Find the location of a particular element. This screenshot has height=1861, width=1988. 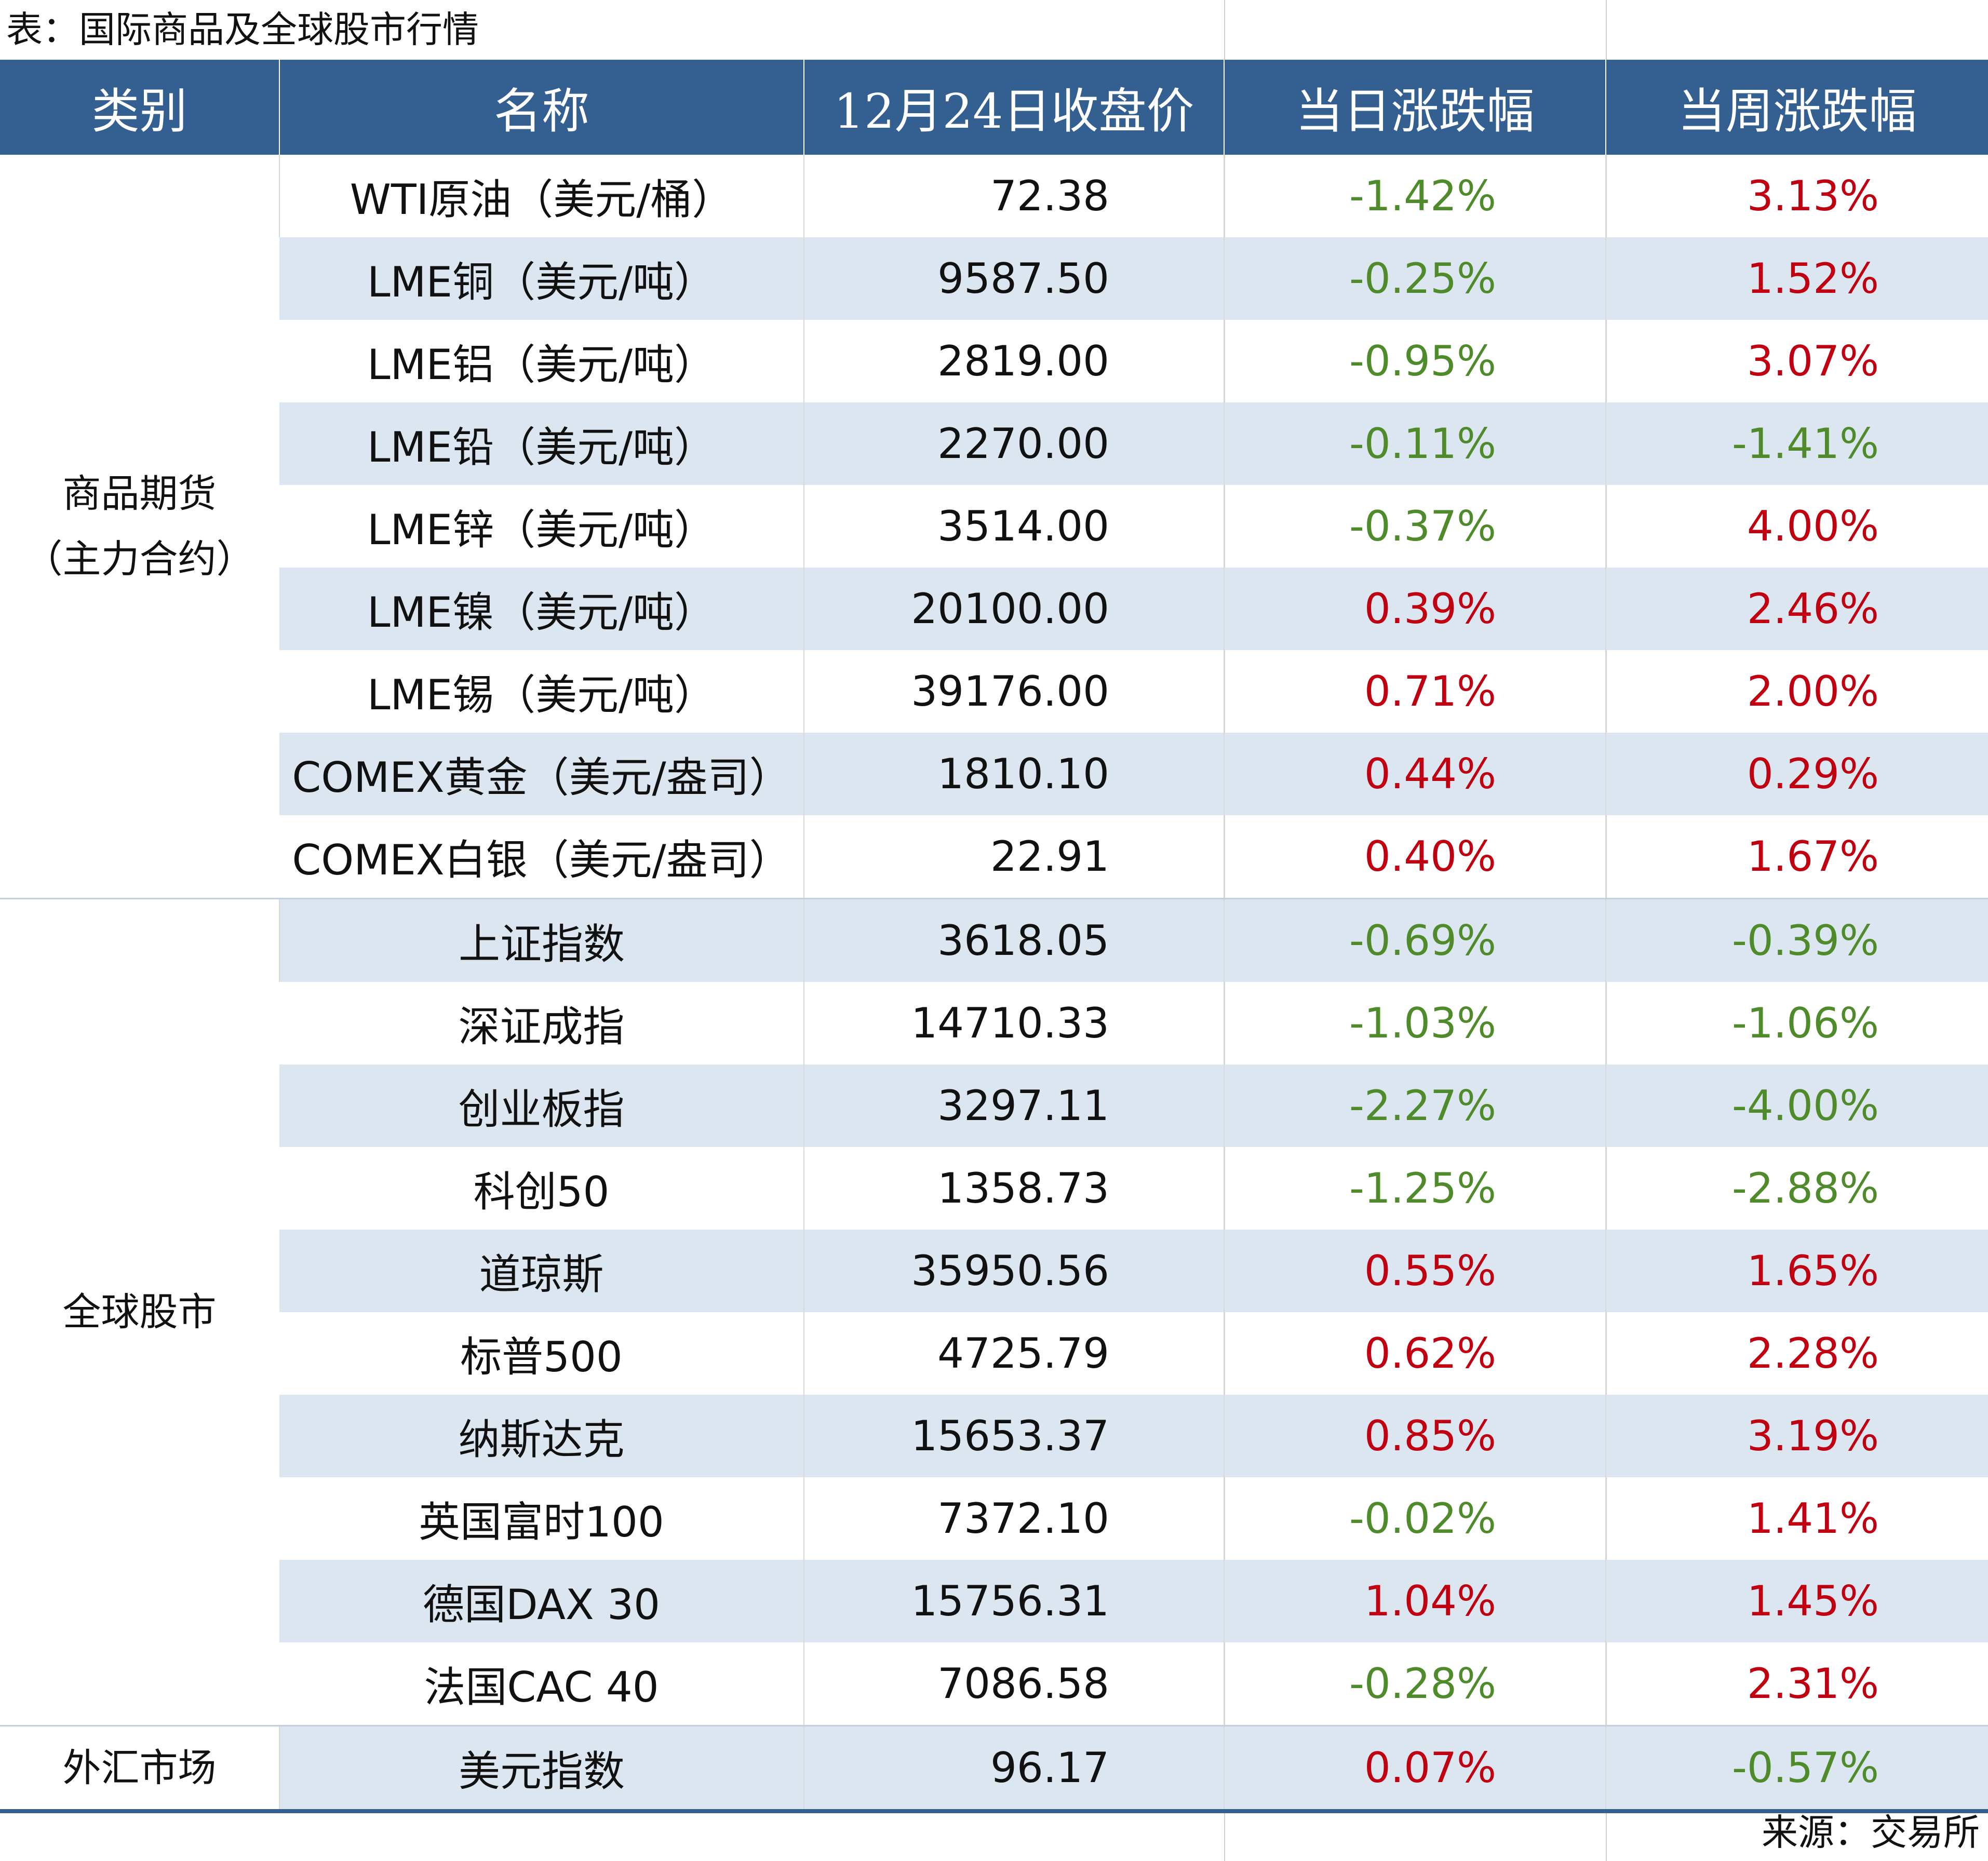

table-row: 科创50 1358.73 -1.25% -2.88% is located at coordinates (994, 1188).